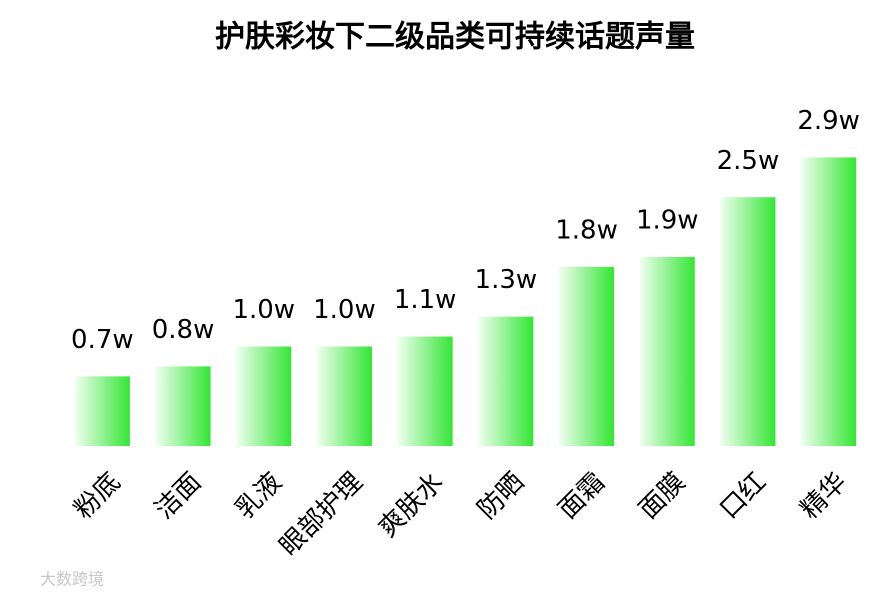  Describe the element at coordinates (455, 37) in the screenshot. I see `chart-title: 护肤彩妆下二级品类可持续话题声量` at that location.